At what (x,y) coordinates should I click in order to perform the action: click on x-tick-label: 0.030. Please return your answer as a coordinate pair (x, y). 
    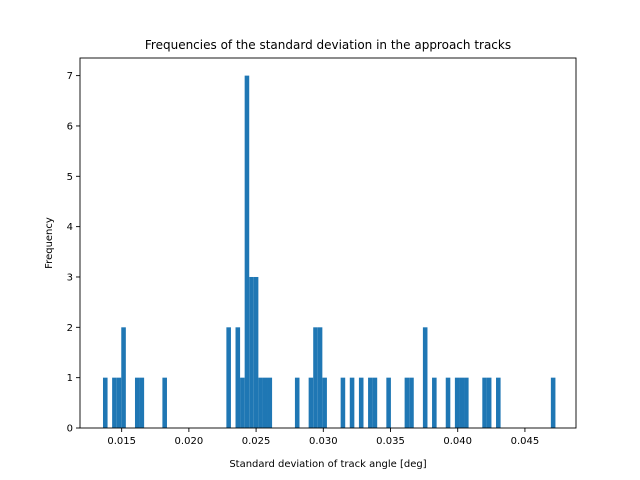
    Looking at the image, I should click on (323, 441).